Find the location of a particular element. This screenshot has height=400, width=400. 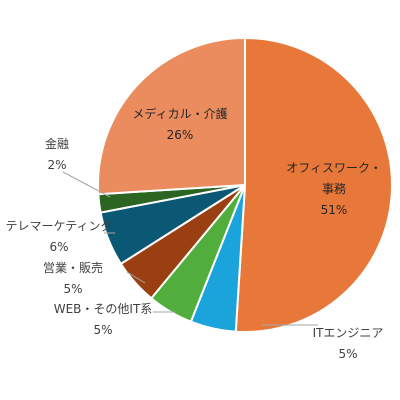

slice-percent: 6% is located at coordinates (58, 247).